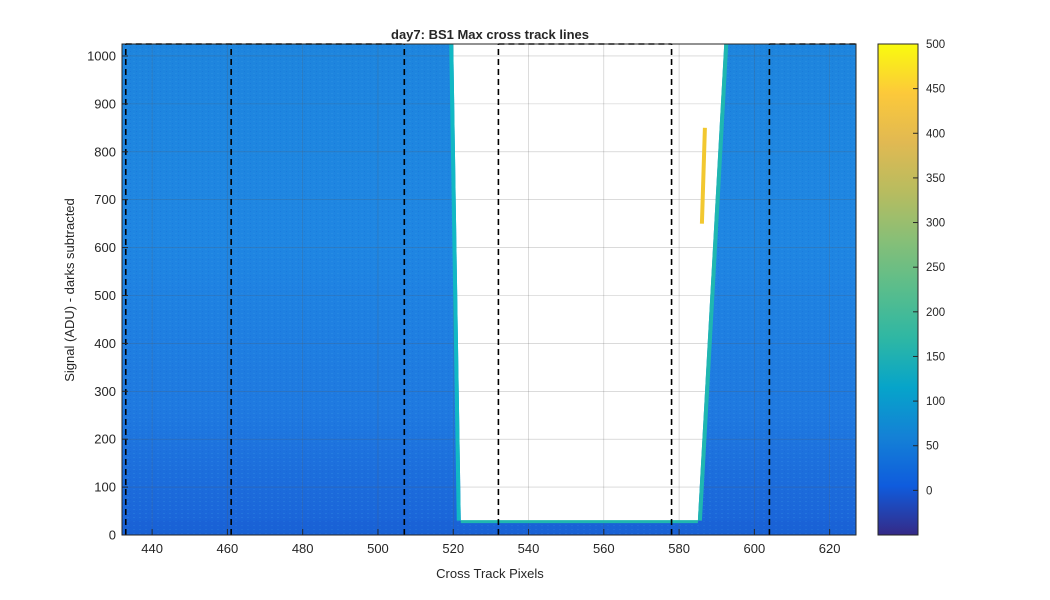 This screenshot has width=1050, height=600. Describe the element at coordinates (935, 357) in the screenshot. I see `colorbar-tick-label: 150` at that location.